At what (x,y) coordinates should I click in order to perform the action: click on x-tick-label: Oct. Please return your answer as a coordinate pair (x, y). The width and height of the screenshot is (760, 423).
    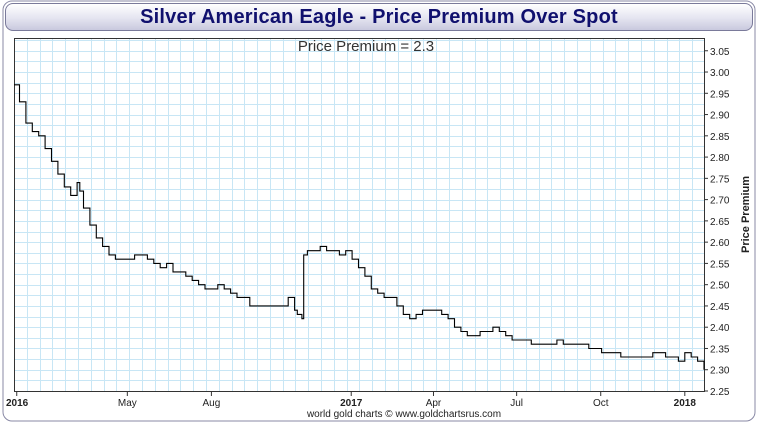
    Looking at the image, I should click on (601, 403).